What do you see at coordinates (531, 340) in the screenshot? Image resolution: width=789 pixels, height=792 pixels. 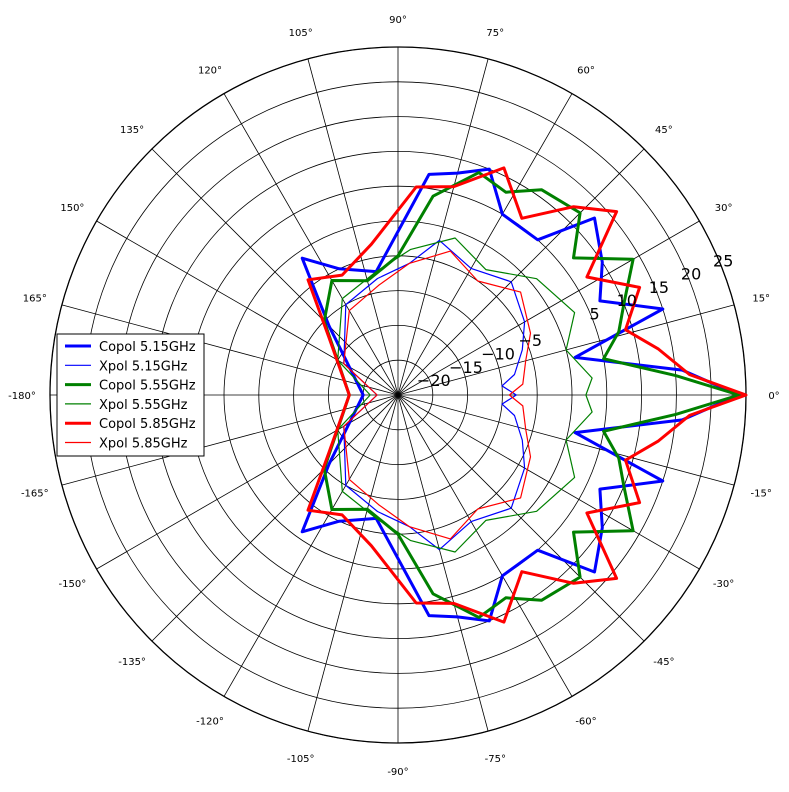 I see `radial-tick-label: −5` at bounding box center [531, 340].